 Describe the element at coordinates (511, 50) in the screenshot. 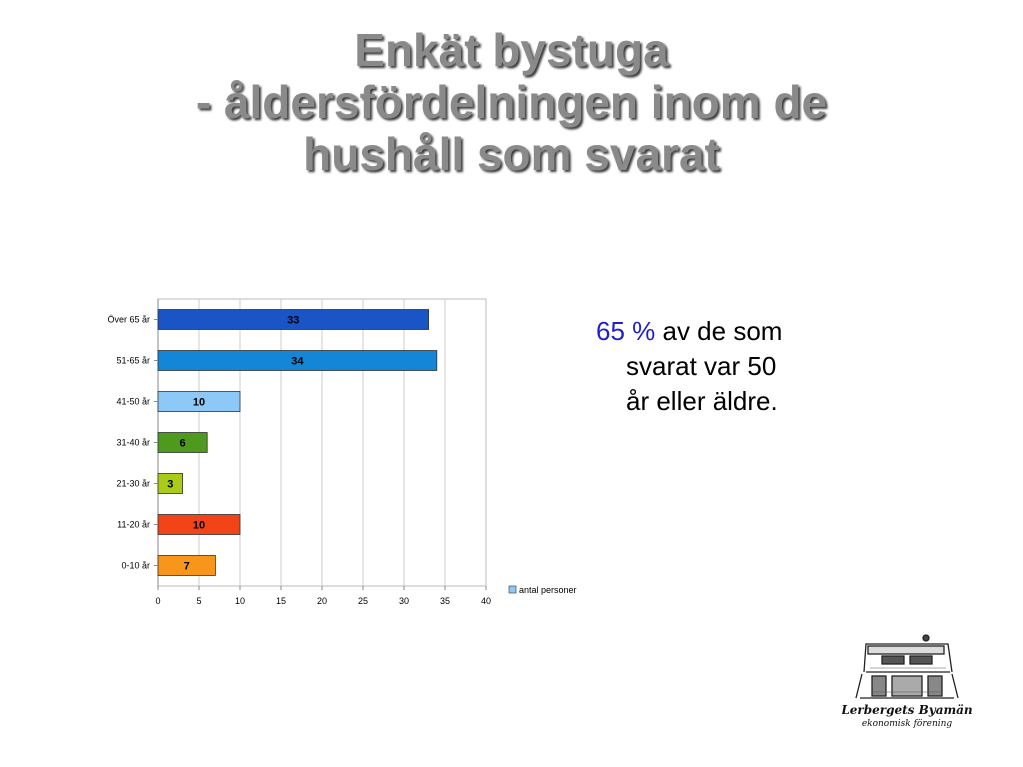

I see `title-line-1: Enkät bystuga` at that location.